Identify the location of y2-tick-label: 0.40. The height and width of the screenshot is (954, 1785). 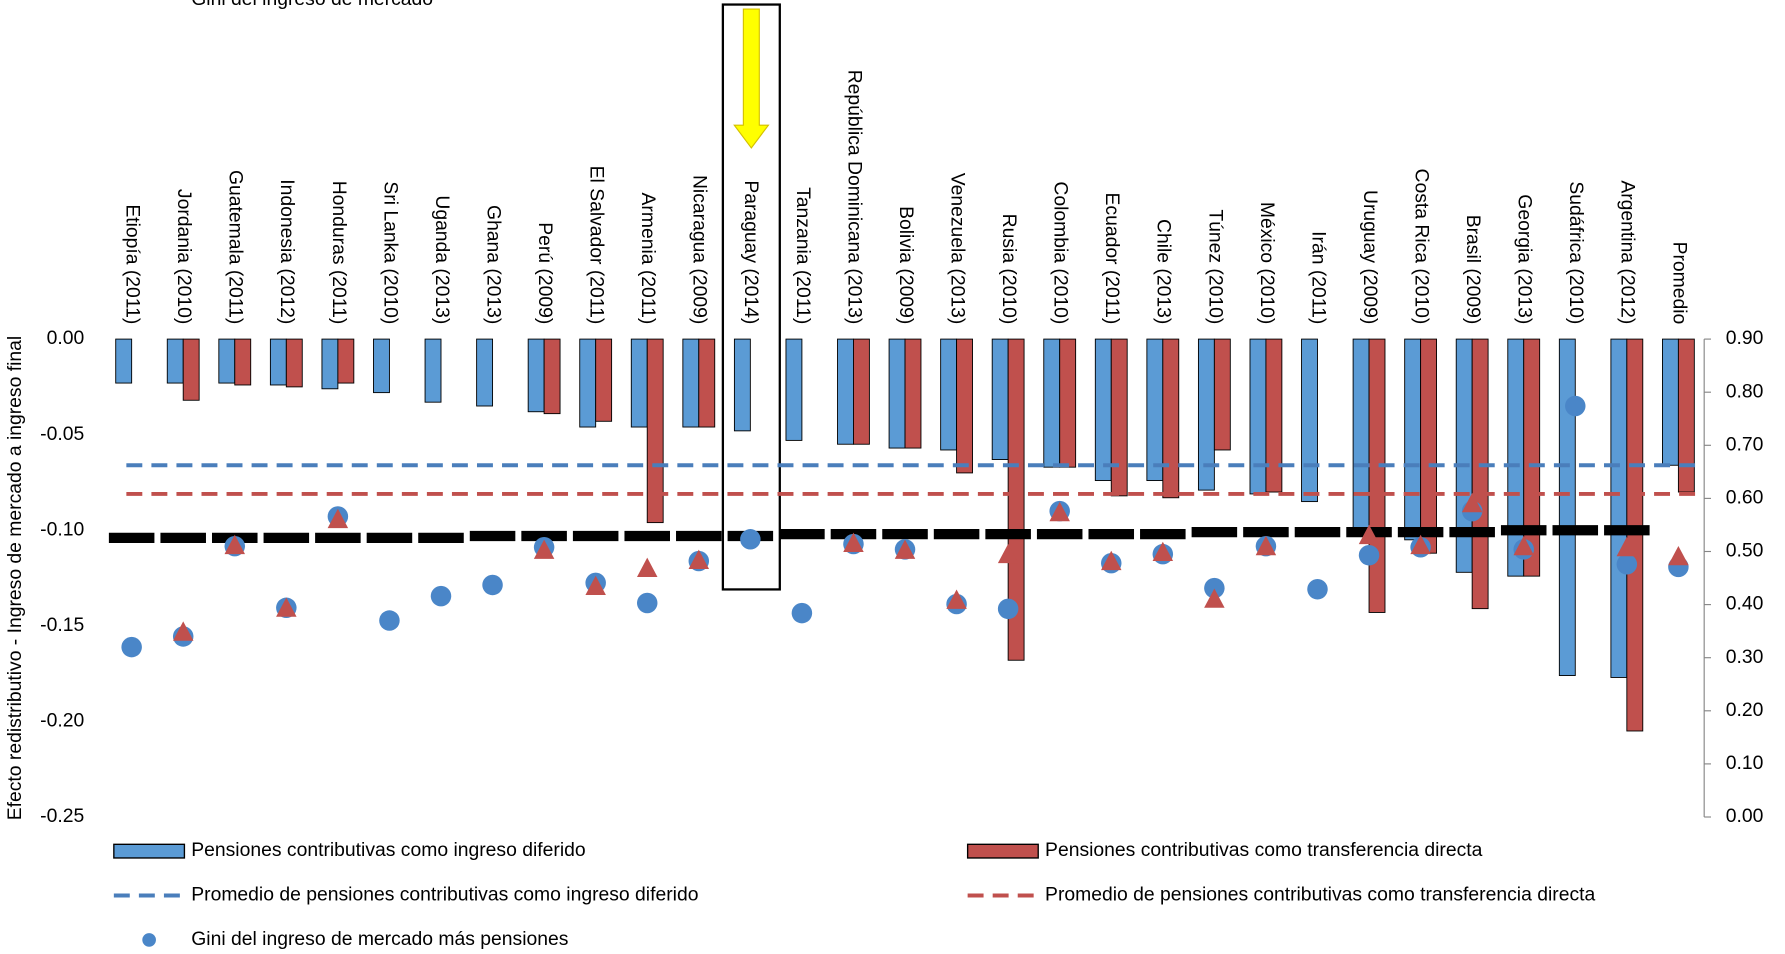
(1745, 604).